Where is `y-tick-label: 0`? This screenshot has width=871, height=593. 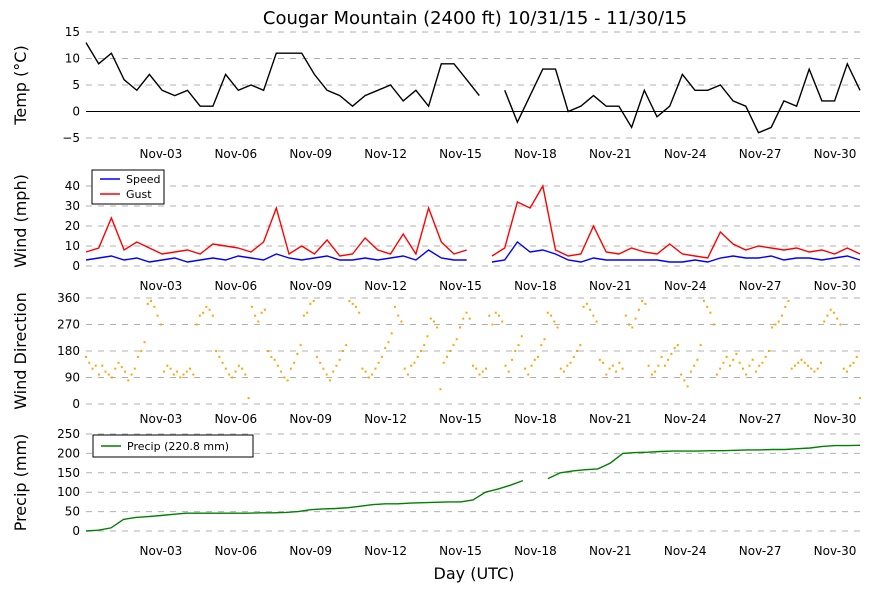
y-tick-label: 0 is located at coordinates (76, 266).